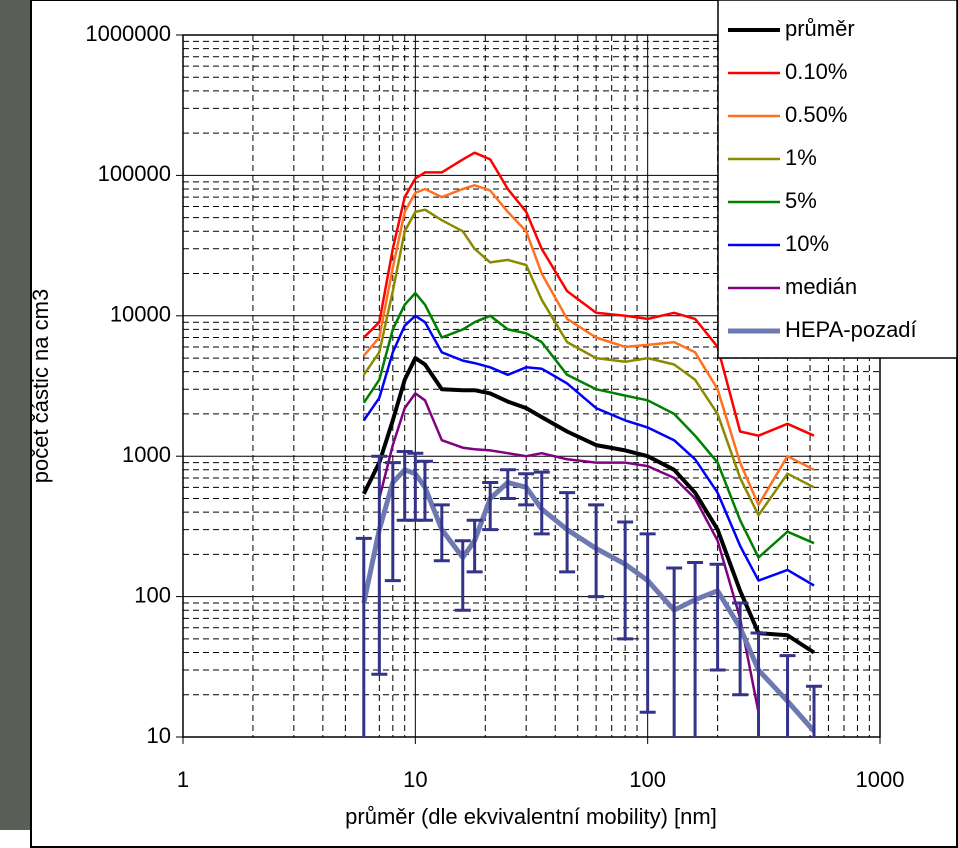 The height and width of the screenshot is (848, 958). Describe the element at coordinates (128, 33) in the screenshot. I see `y-tick-label: 1000000` at that location.